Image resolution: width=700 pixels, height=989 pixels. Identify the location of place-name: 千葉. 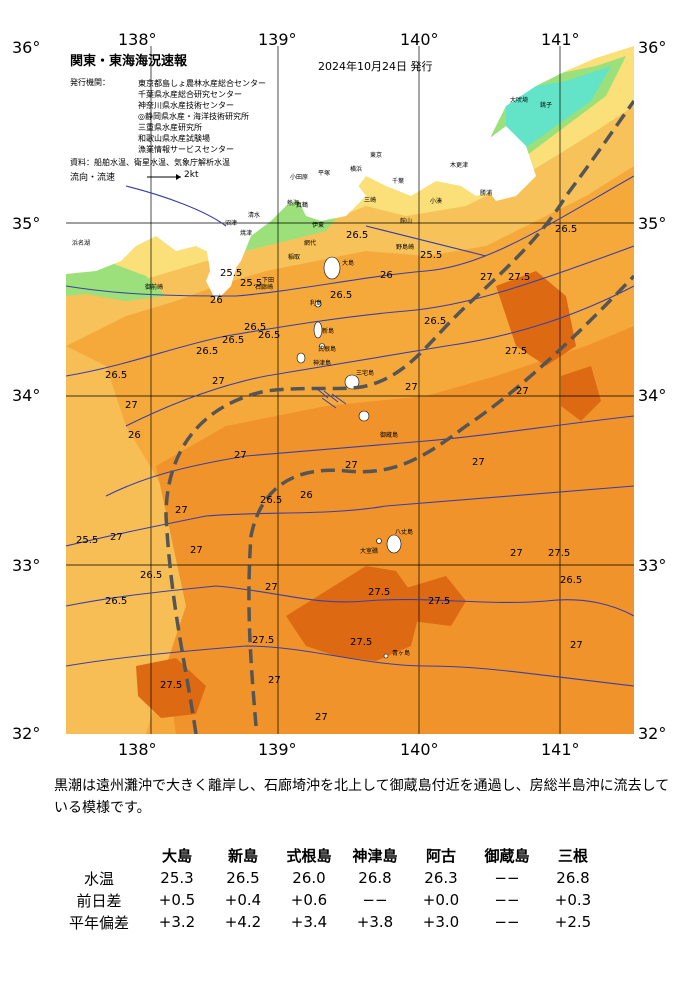
(398, 181).